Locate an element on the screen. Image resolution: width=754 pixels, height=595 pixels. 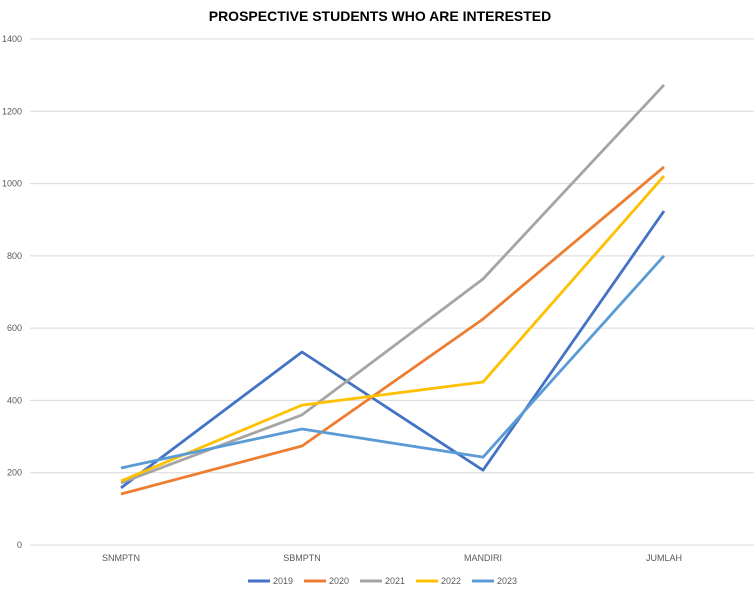
y-tick-label: 400 is located at coordinates (14, 400).